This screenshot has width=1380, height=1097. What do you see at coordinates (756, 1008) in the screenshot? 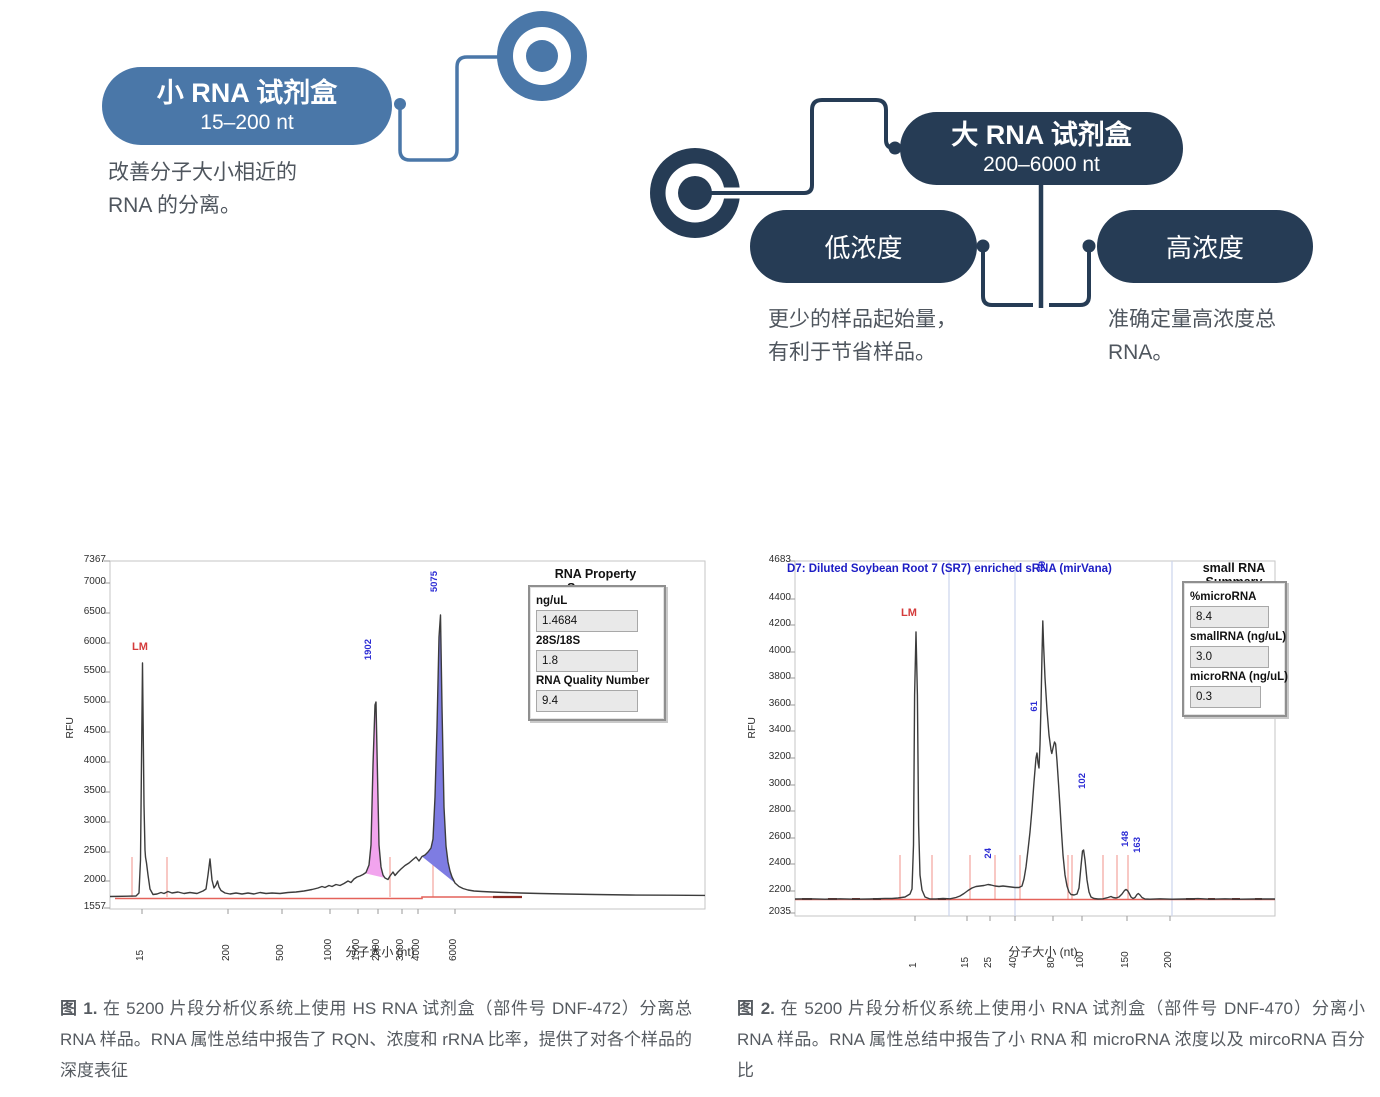
I see `figure-2-caption-prefix: 图 2.` at bounding box center [756, 1008].